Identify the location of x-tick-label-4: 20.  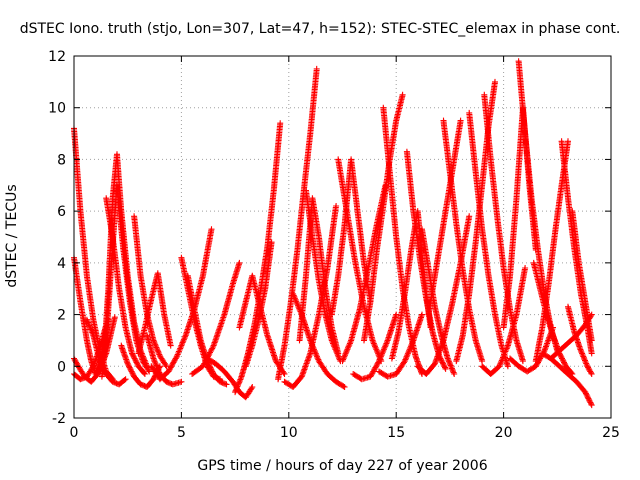
(504, 433).